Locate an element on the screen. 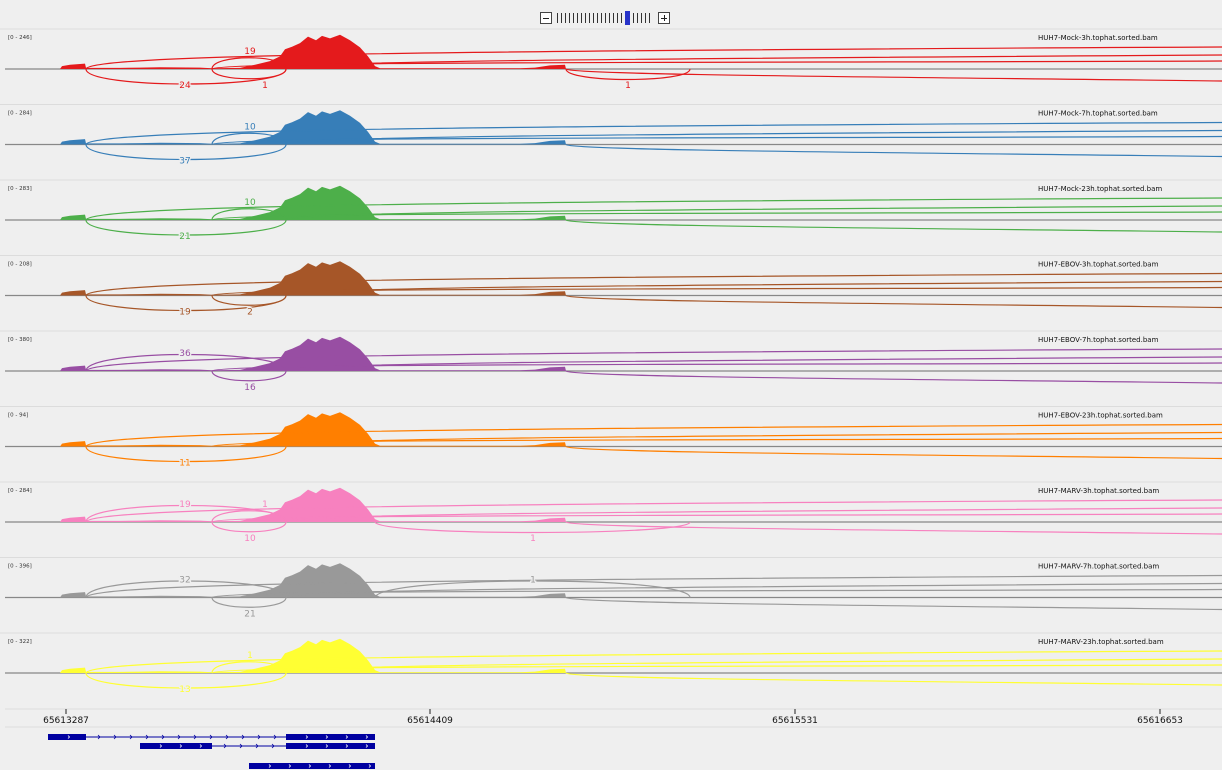 The width and height of the screenshot is (1222, 770). track-range-label: [0 - 246] is located at coordinates (20, 38).